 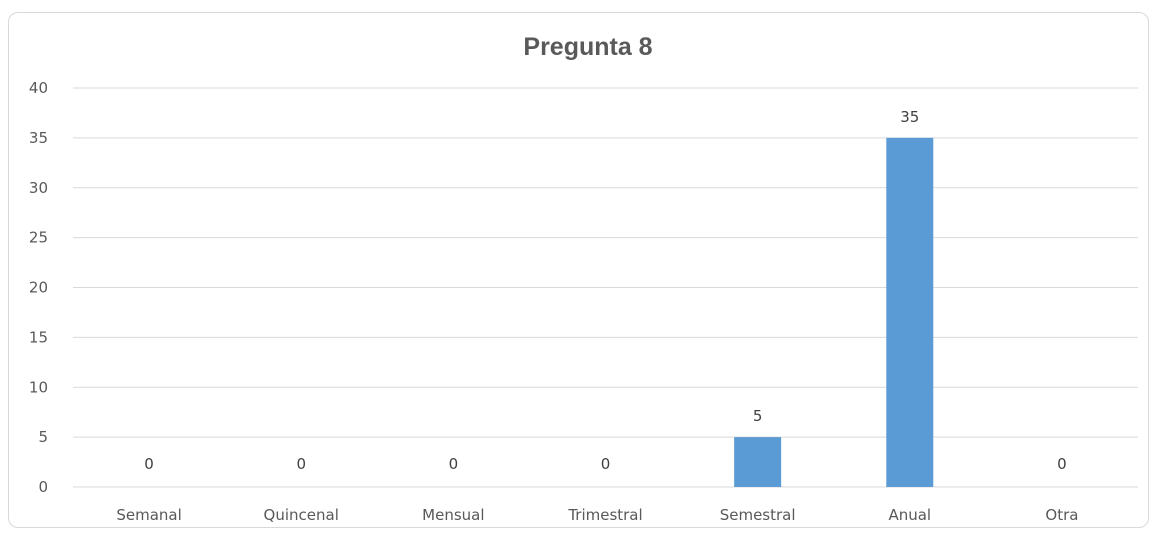 What do you see at coordinates (38, 188) in the screenshot?
I see `y-tick-label: 30` at bounding box center [38, 188].